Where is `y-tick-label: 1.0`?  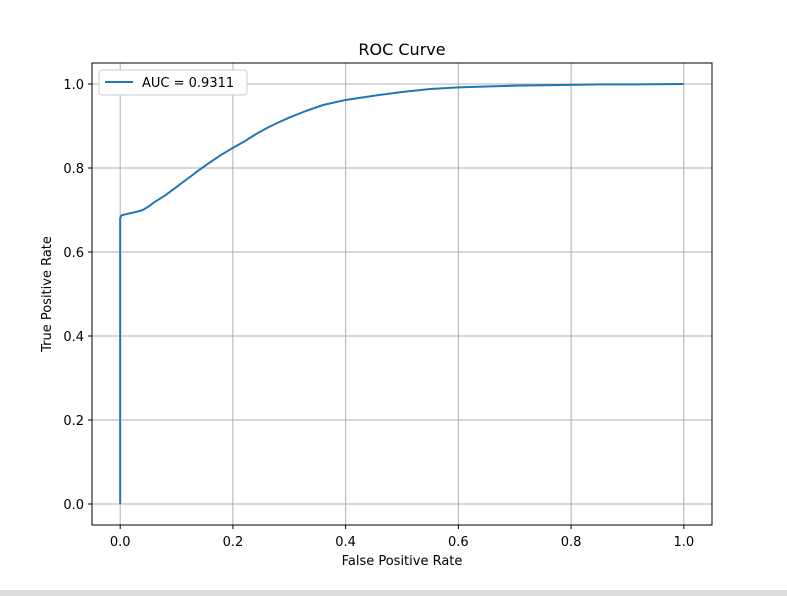 y-tick-label: 1.0 is located at coordinates (73, 85).